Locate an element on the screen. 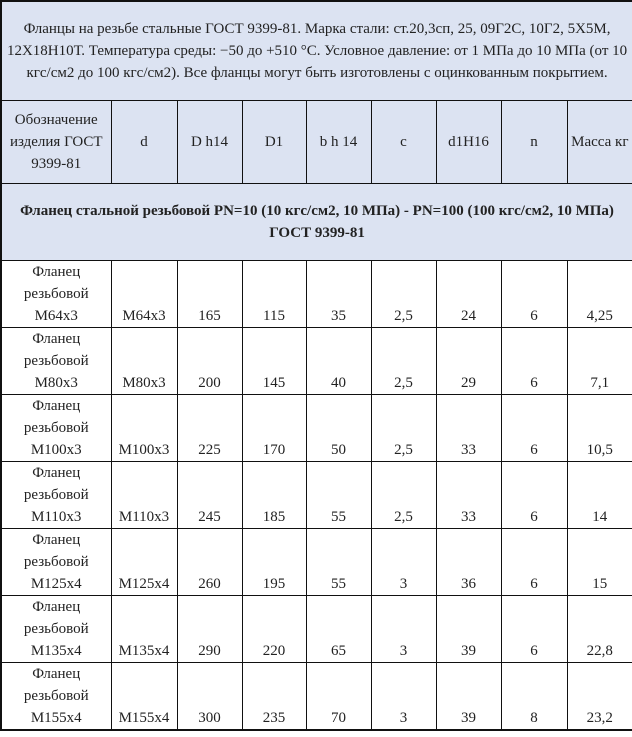  column-header: Масса кг is located at coordinates (599, 142).